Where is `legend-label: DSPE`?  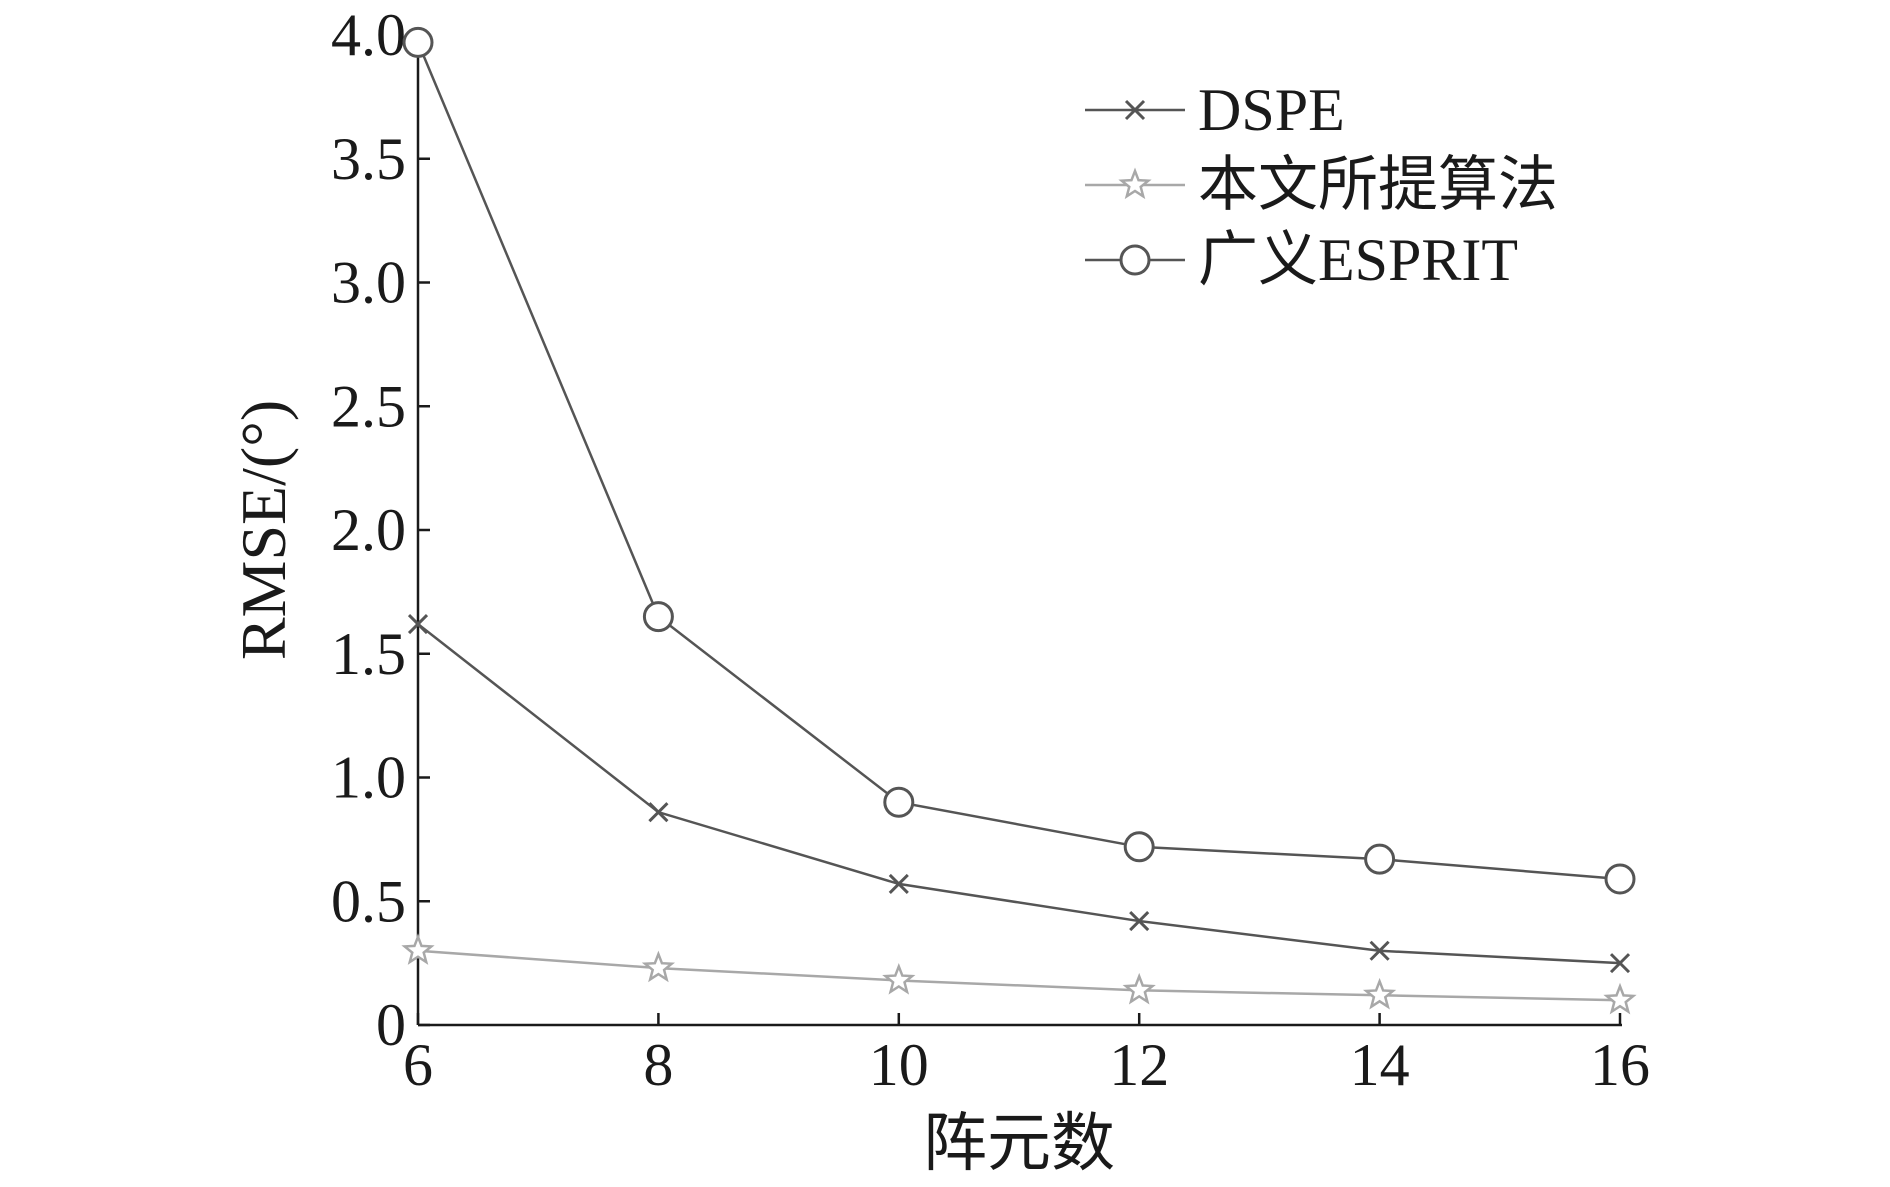 legend-label: DSPE is located at coordinates (1271, 110).